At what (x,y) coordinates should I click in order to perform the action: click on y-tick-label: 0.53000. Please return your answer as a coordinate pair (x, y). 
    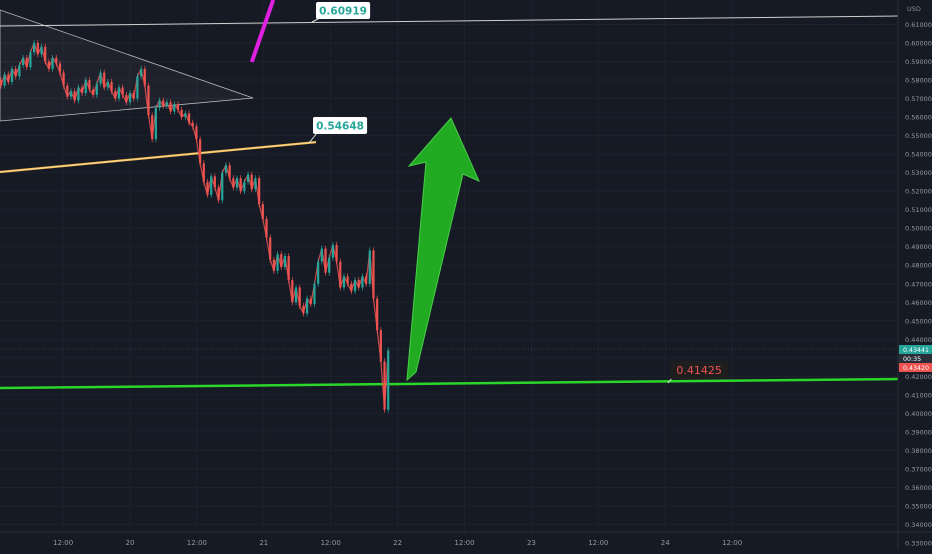
    Looking at the image, I should click on (918, 173).